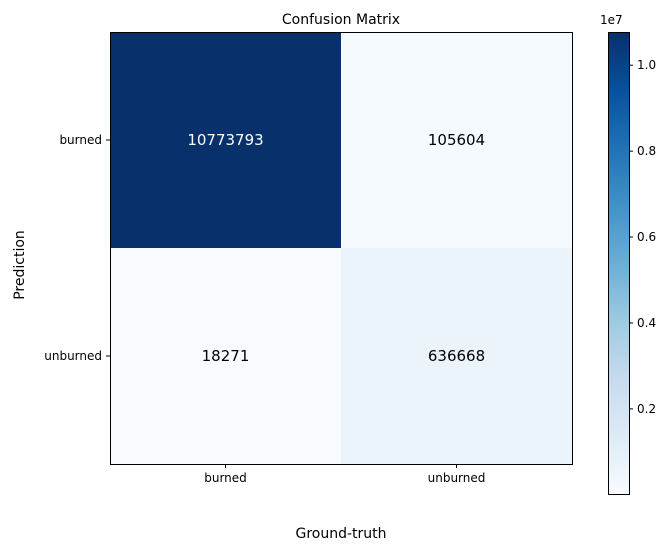 The width and height of the screenshot is (667, 551). I want to click on cell-burned-burned, so click(225, 140).